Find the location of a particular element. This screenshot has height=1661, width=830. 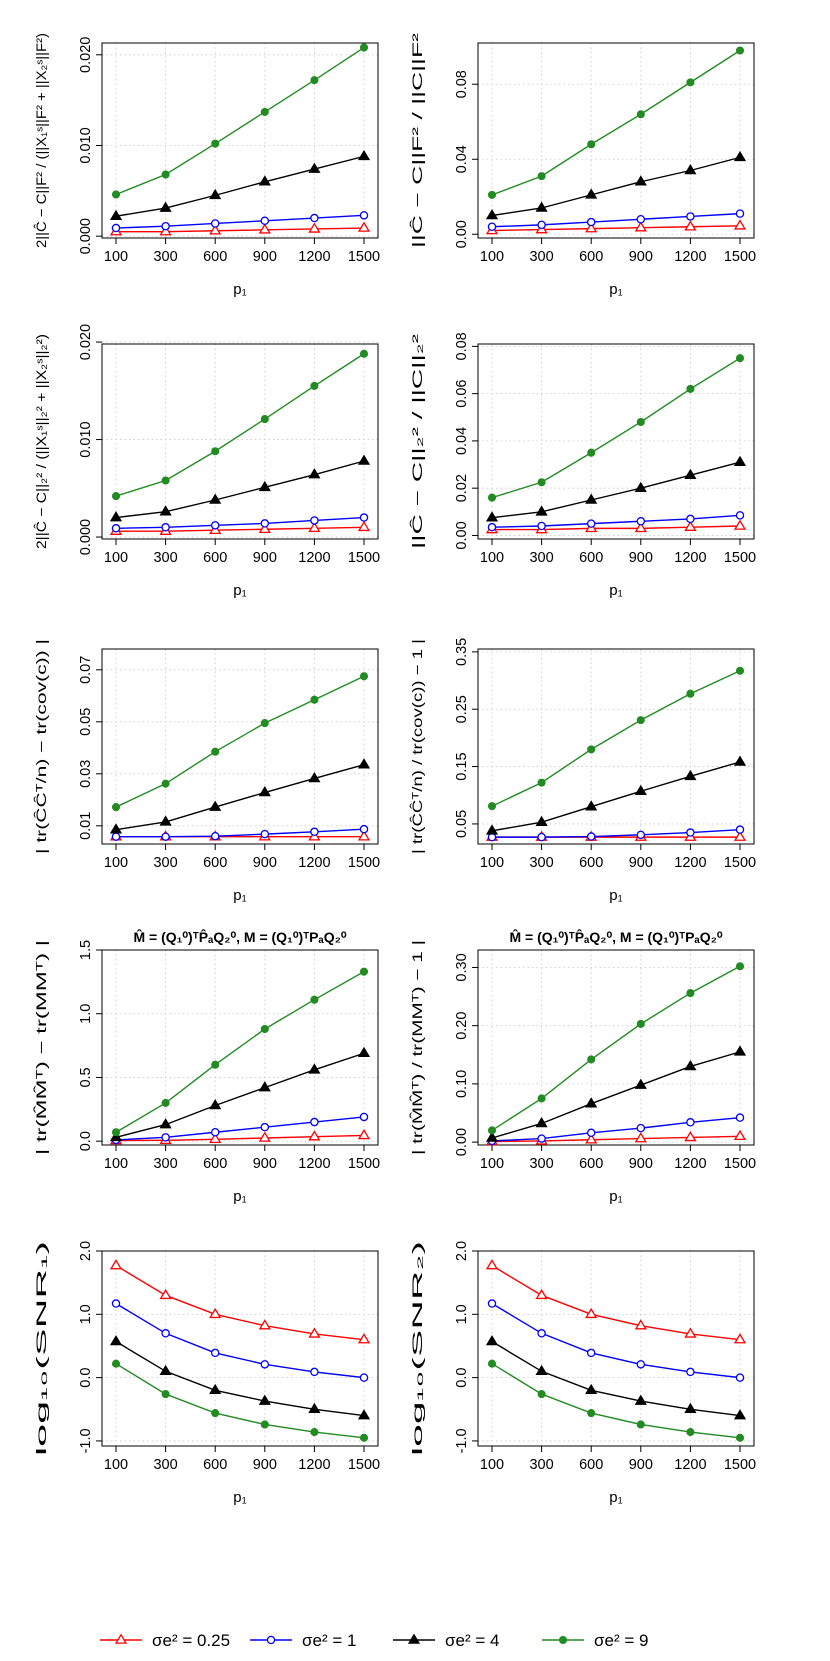

y-axis-label: 2||Ĉ − C||F² / (||X₁ˢ||F² + ||X₂ˢ||F²) is located at coordinates (41, 140).